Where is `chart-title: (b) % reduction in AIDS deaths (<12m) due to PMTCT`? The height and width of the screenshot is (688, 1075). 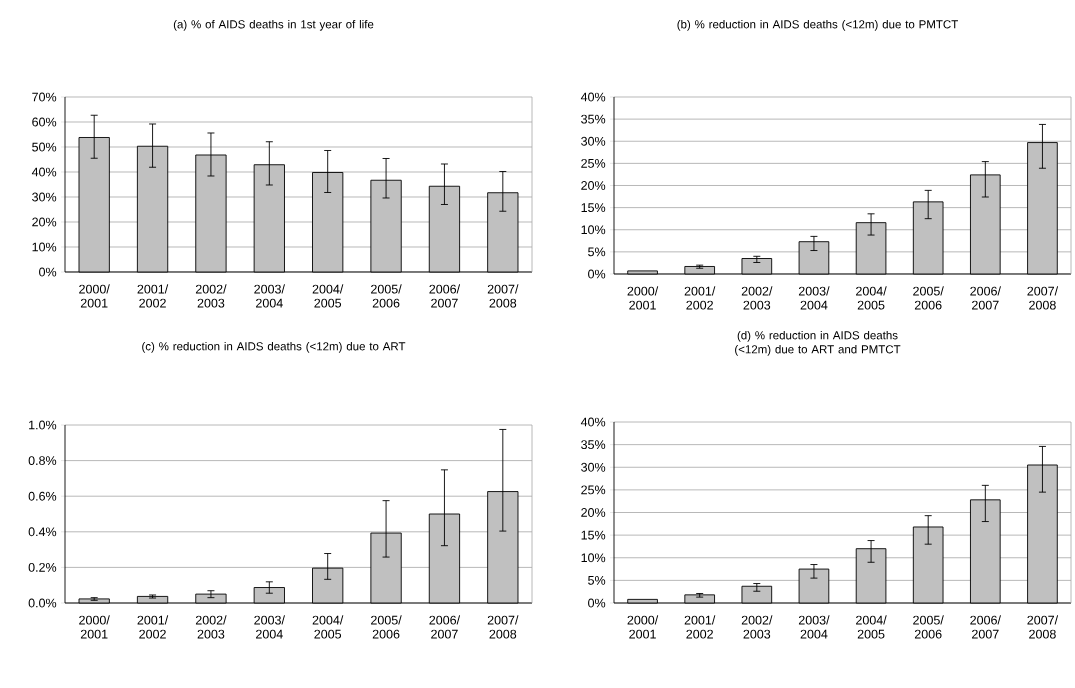 chart-title: (b) % reduction in AIDS deaths (<12m) due to PMTCT is located at coordinates (817, 25).